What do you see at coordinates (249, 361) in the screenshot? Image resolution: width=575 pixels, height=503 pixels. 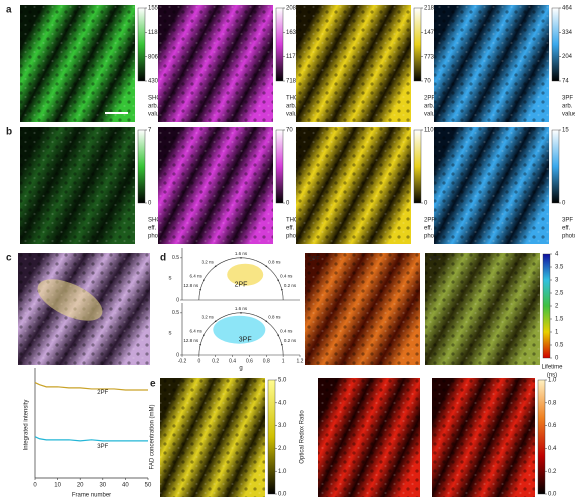 I see `x-tick-label: 0.6` at bounding box center [249, 361].